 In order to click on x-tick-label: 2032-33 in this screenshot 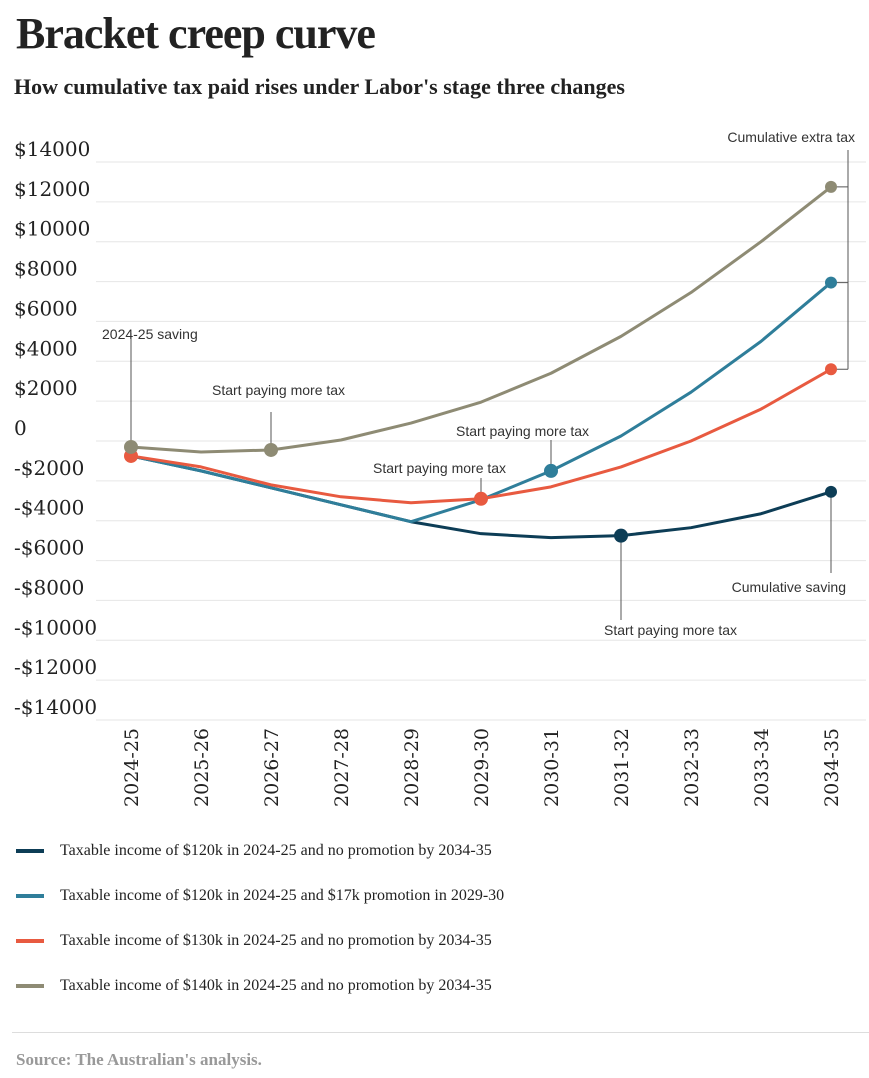, I will do `click(692, 767)`.